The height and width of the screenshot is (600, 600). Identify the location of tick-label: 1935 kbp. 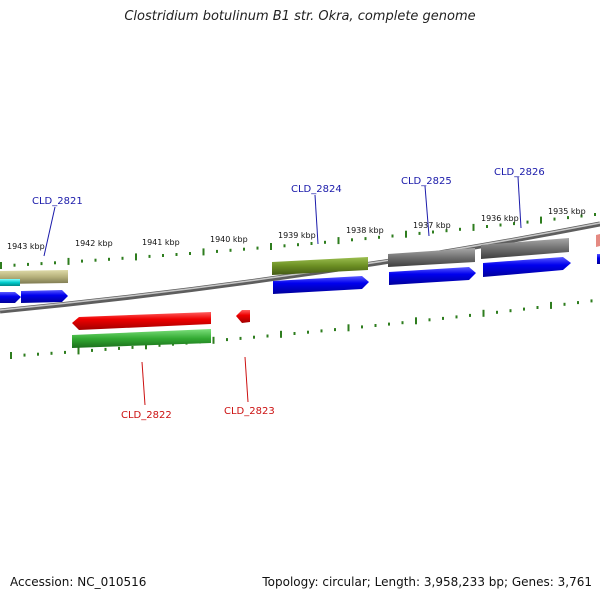
(567, 211).